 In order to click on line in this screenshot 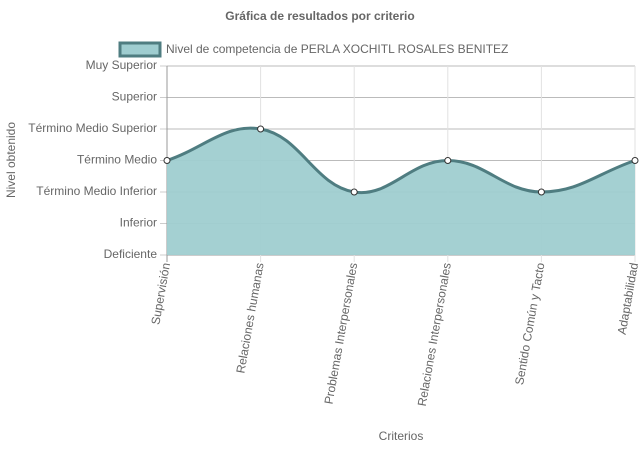, I will do `click(401, 160)`.